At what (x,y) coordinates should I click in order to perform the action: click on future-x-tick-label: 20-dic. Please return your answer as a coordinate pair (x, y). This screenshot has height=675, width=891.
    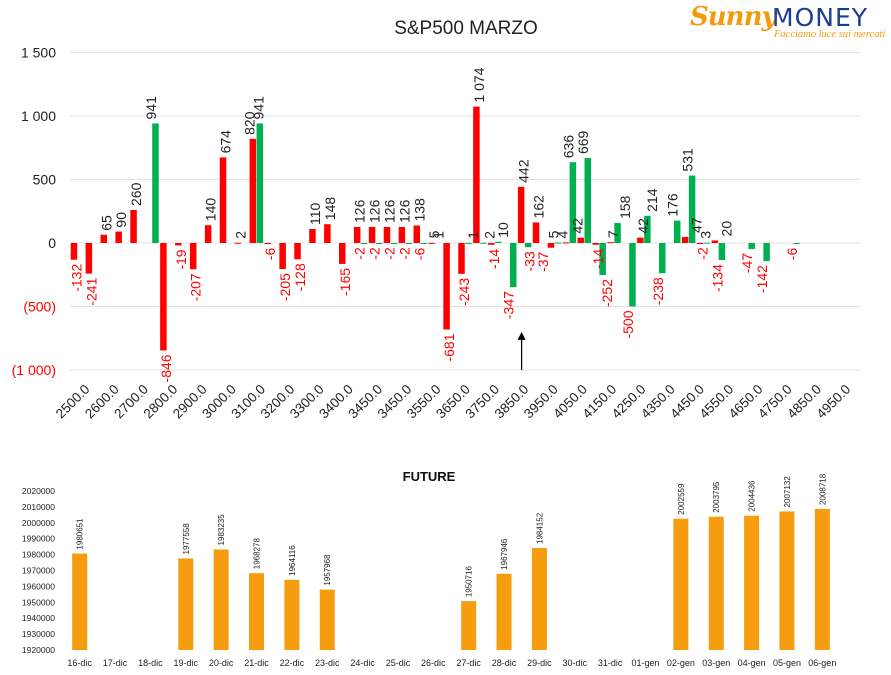
    Looking at the image, I should click on (221, 663).